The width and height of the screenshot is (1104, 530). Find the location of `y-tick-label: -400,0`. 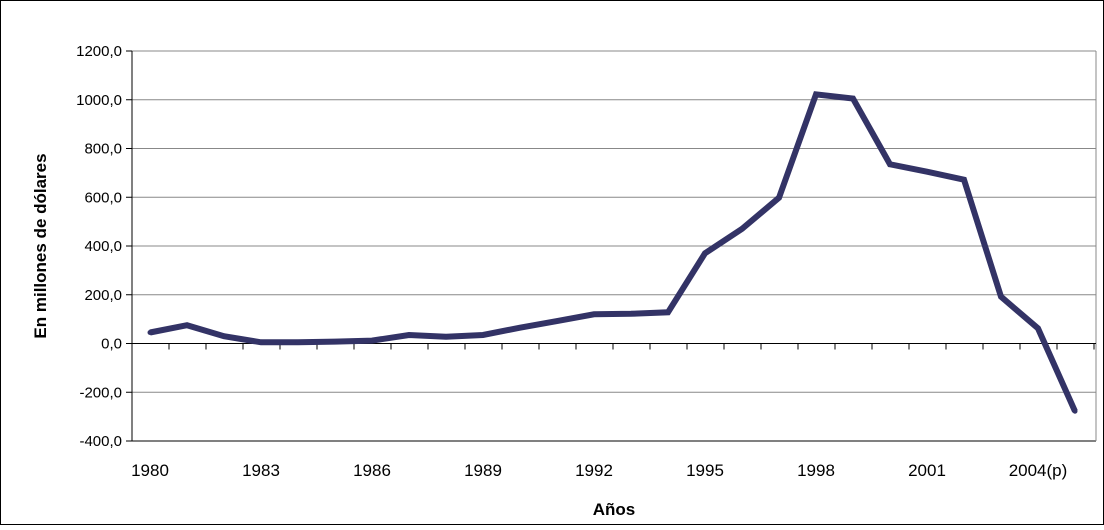

y-tick-label: -400,0 is located at coordinates (100, 441).